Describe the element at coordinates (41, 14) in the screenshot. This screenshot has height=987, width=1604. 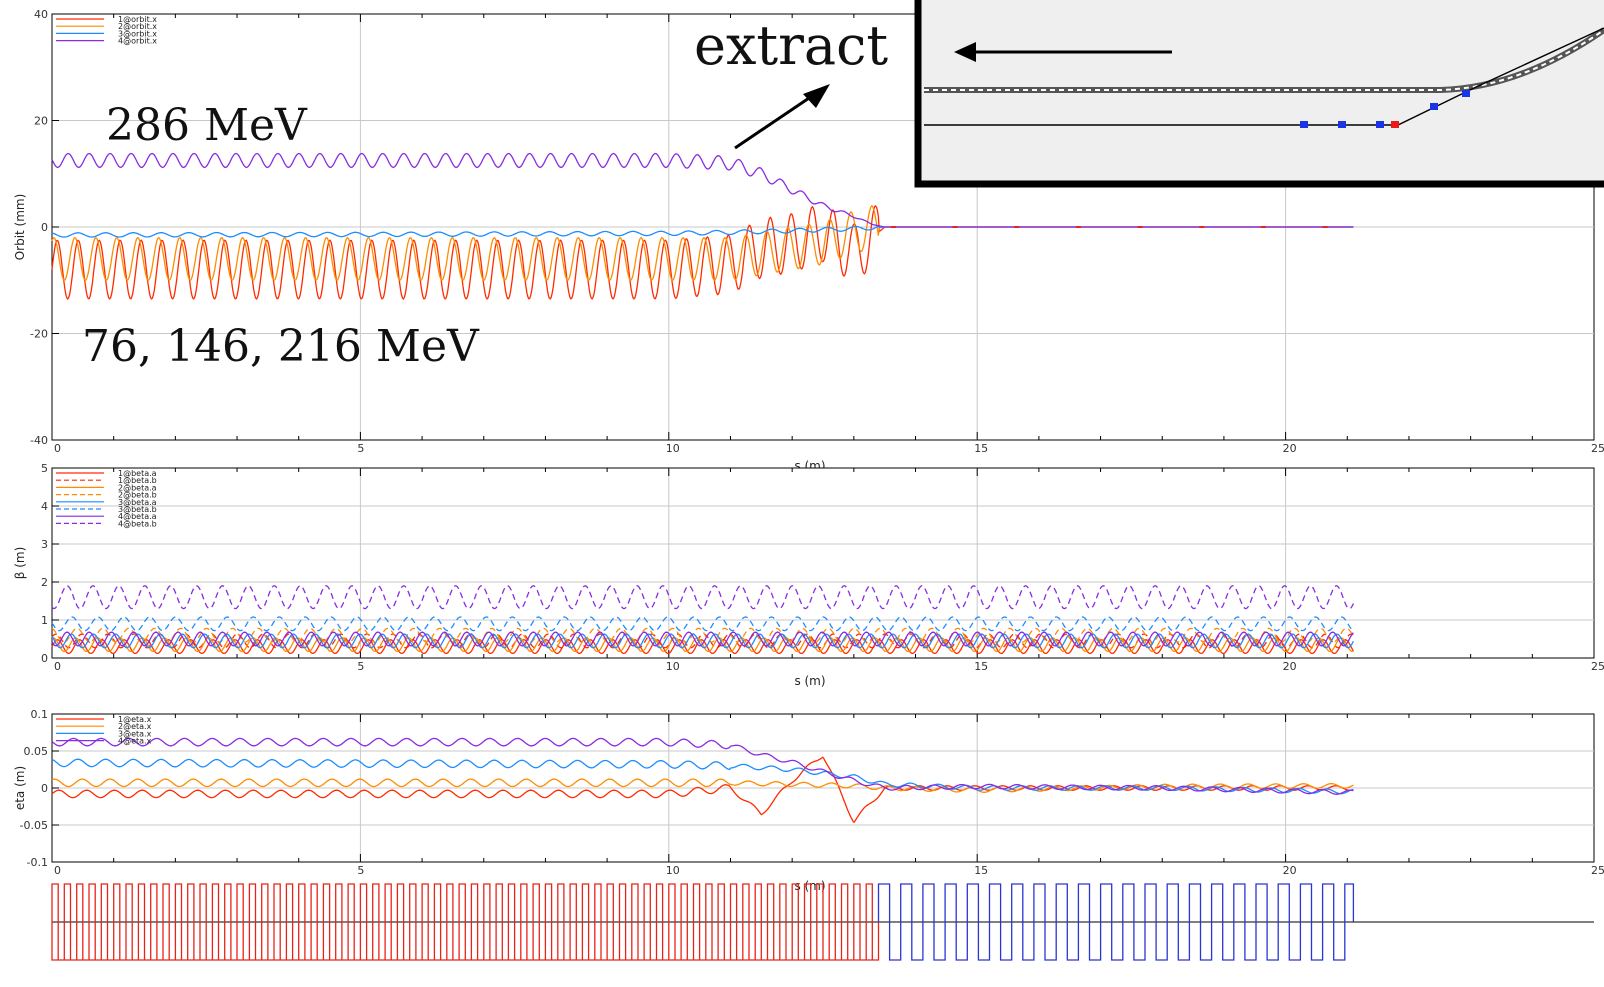
I see `y-tick-label: 40` at that location.